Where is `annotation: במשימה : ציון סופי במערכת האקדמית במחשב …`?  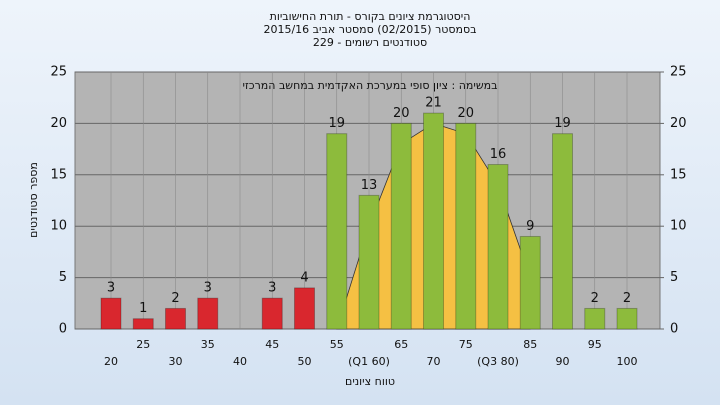
annotation: במשימה : ציון סופי במערכת האקדמית במחשב … is located at coordinates (370, 85).